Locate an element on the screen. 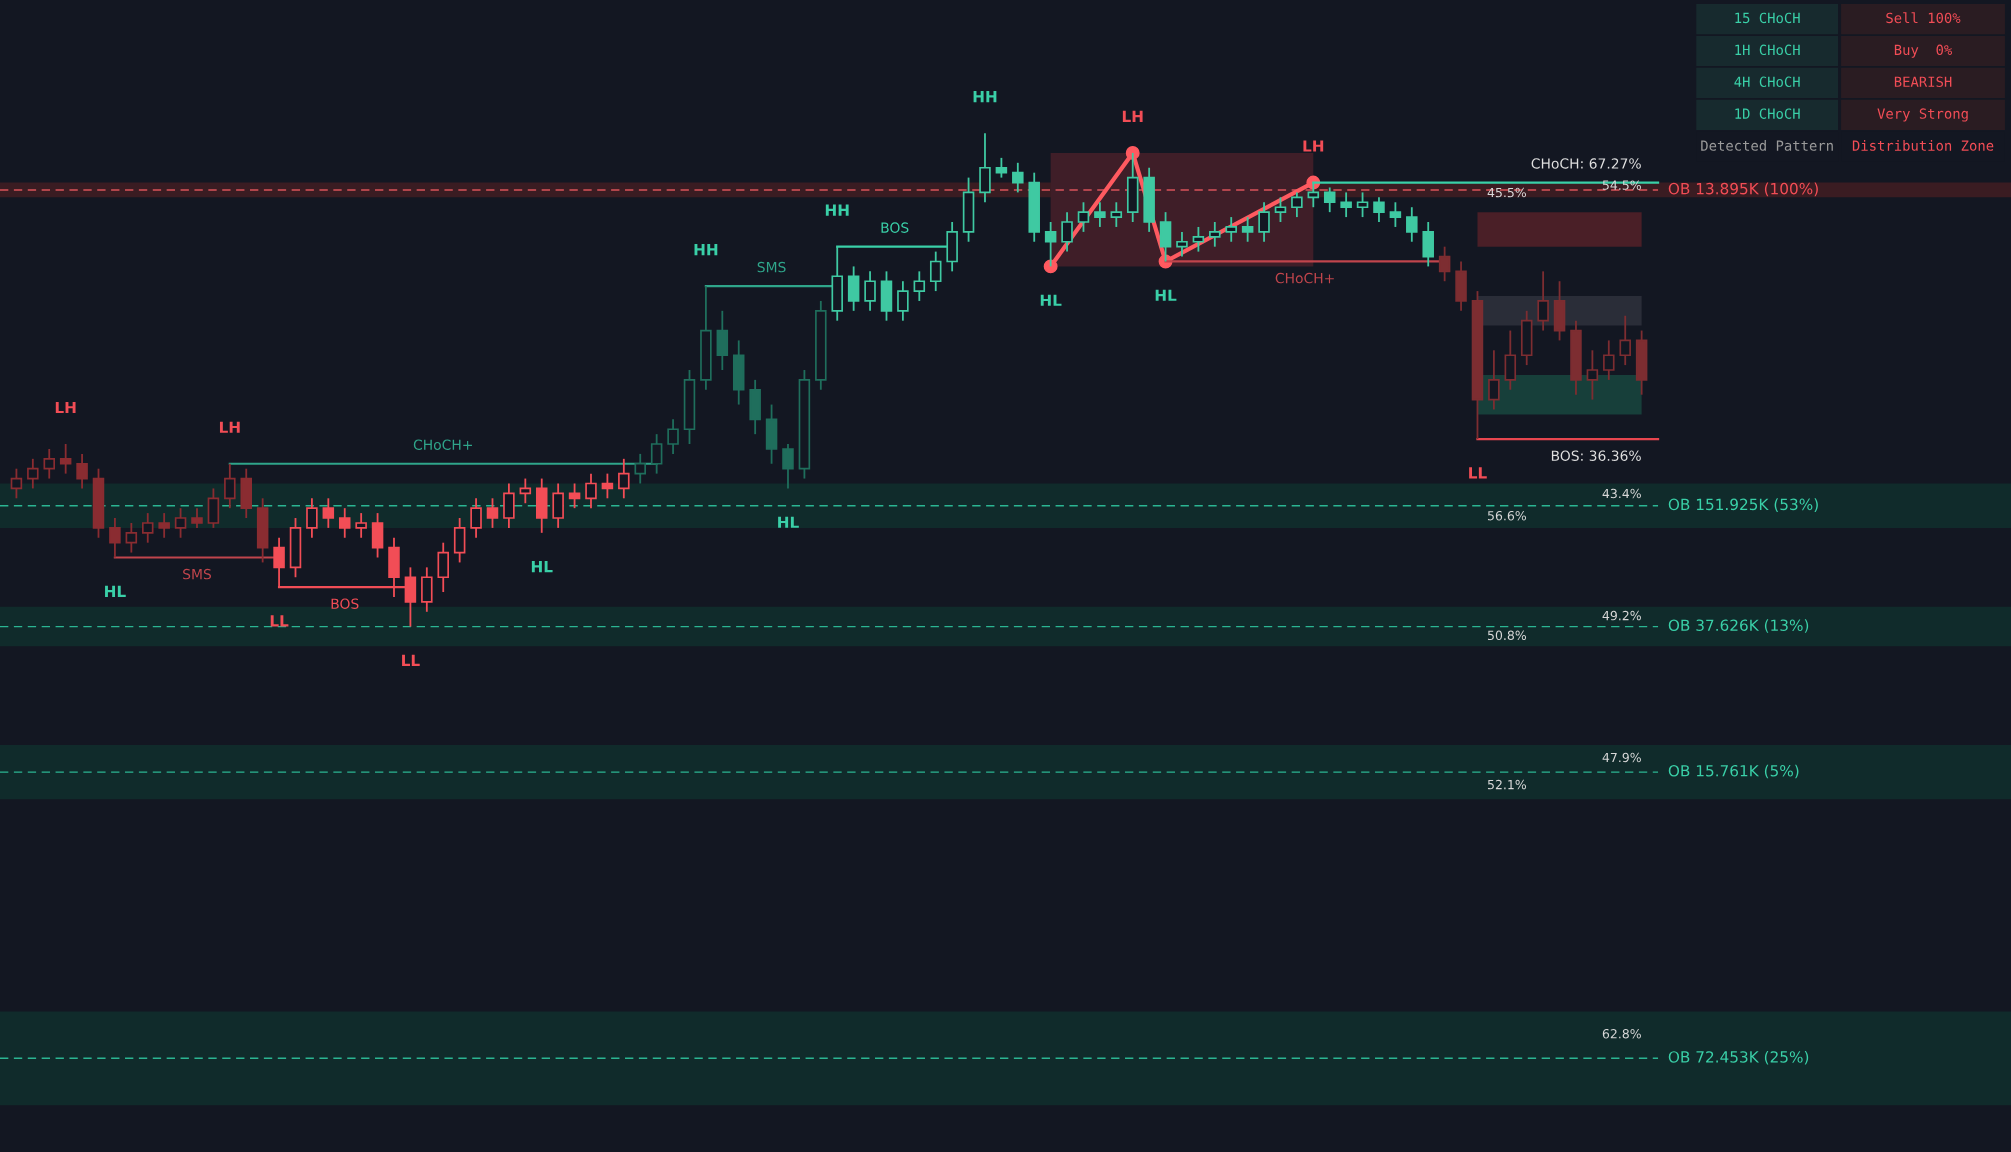 The image size is (2011, 1152). annotation: BOS: 36.36% is located at coordinates (1596, 455).